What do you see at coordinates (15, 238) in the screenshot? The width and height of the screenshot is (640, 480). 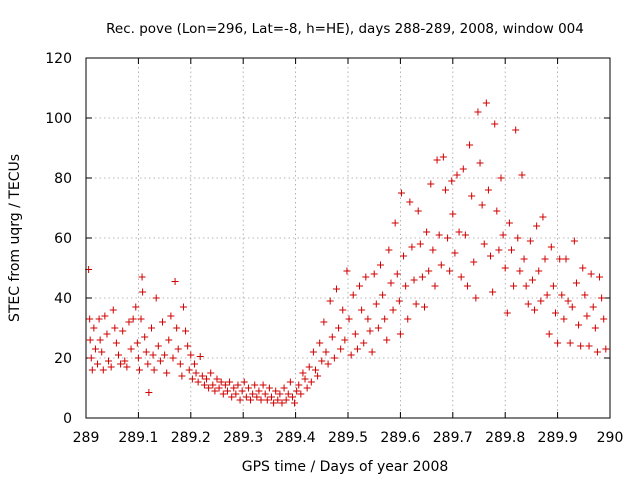 I see `y-axis-label: STEC from uqrg / TECUs` at bounding box center [15, 238].